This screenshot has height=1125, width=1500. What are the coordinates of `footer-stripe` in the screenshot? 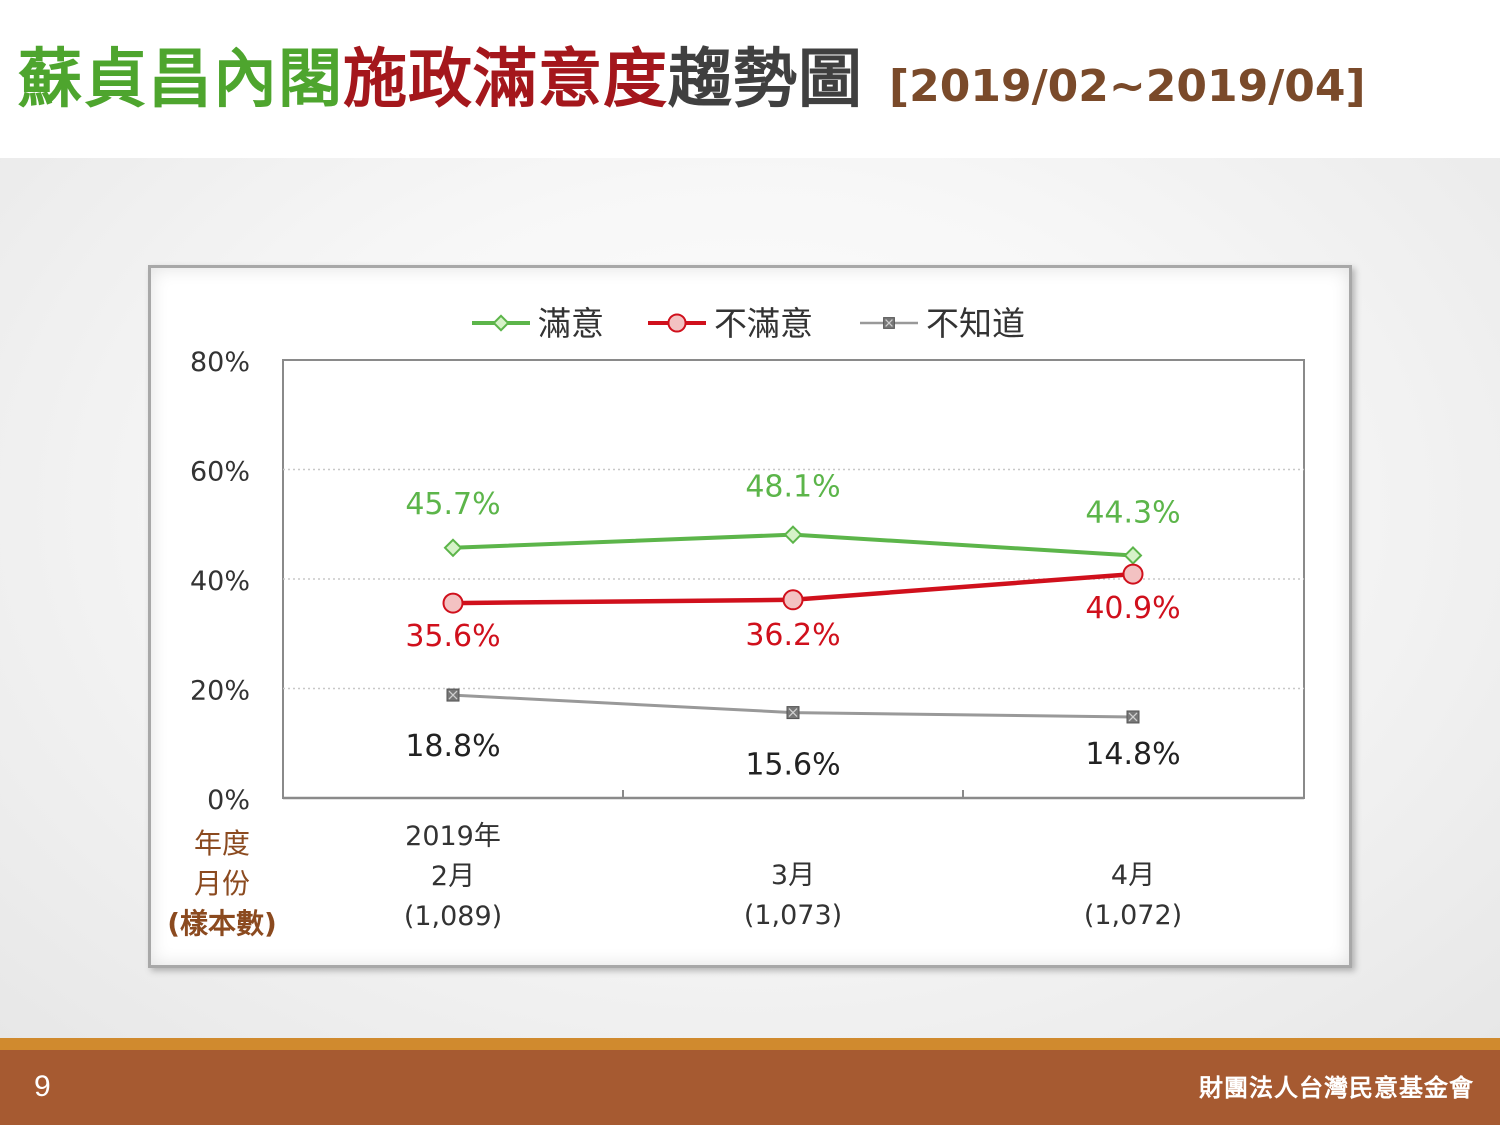 It's located at (750, 1044).